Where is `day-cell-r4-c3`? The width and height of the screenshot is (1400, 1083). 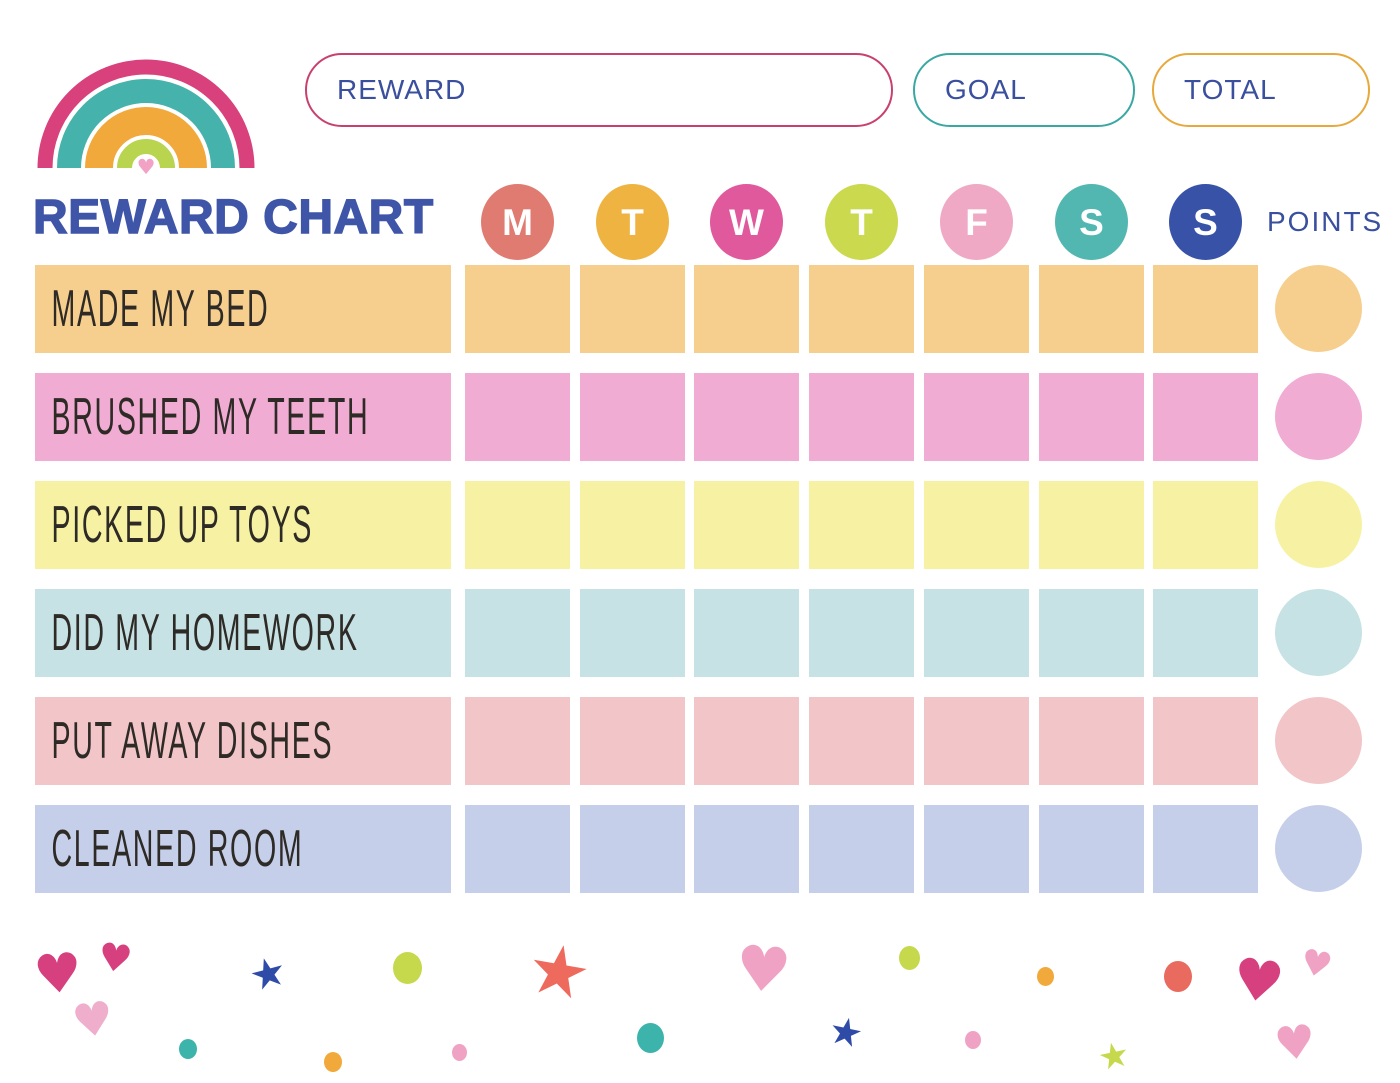 day-cell-r4-c3 is located at coordinates (746, 633).